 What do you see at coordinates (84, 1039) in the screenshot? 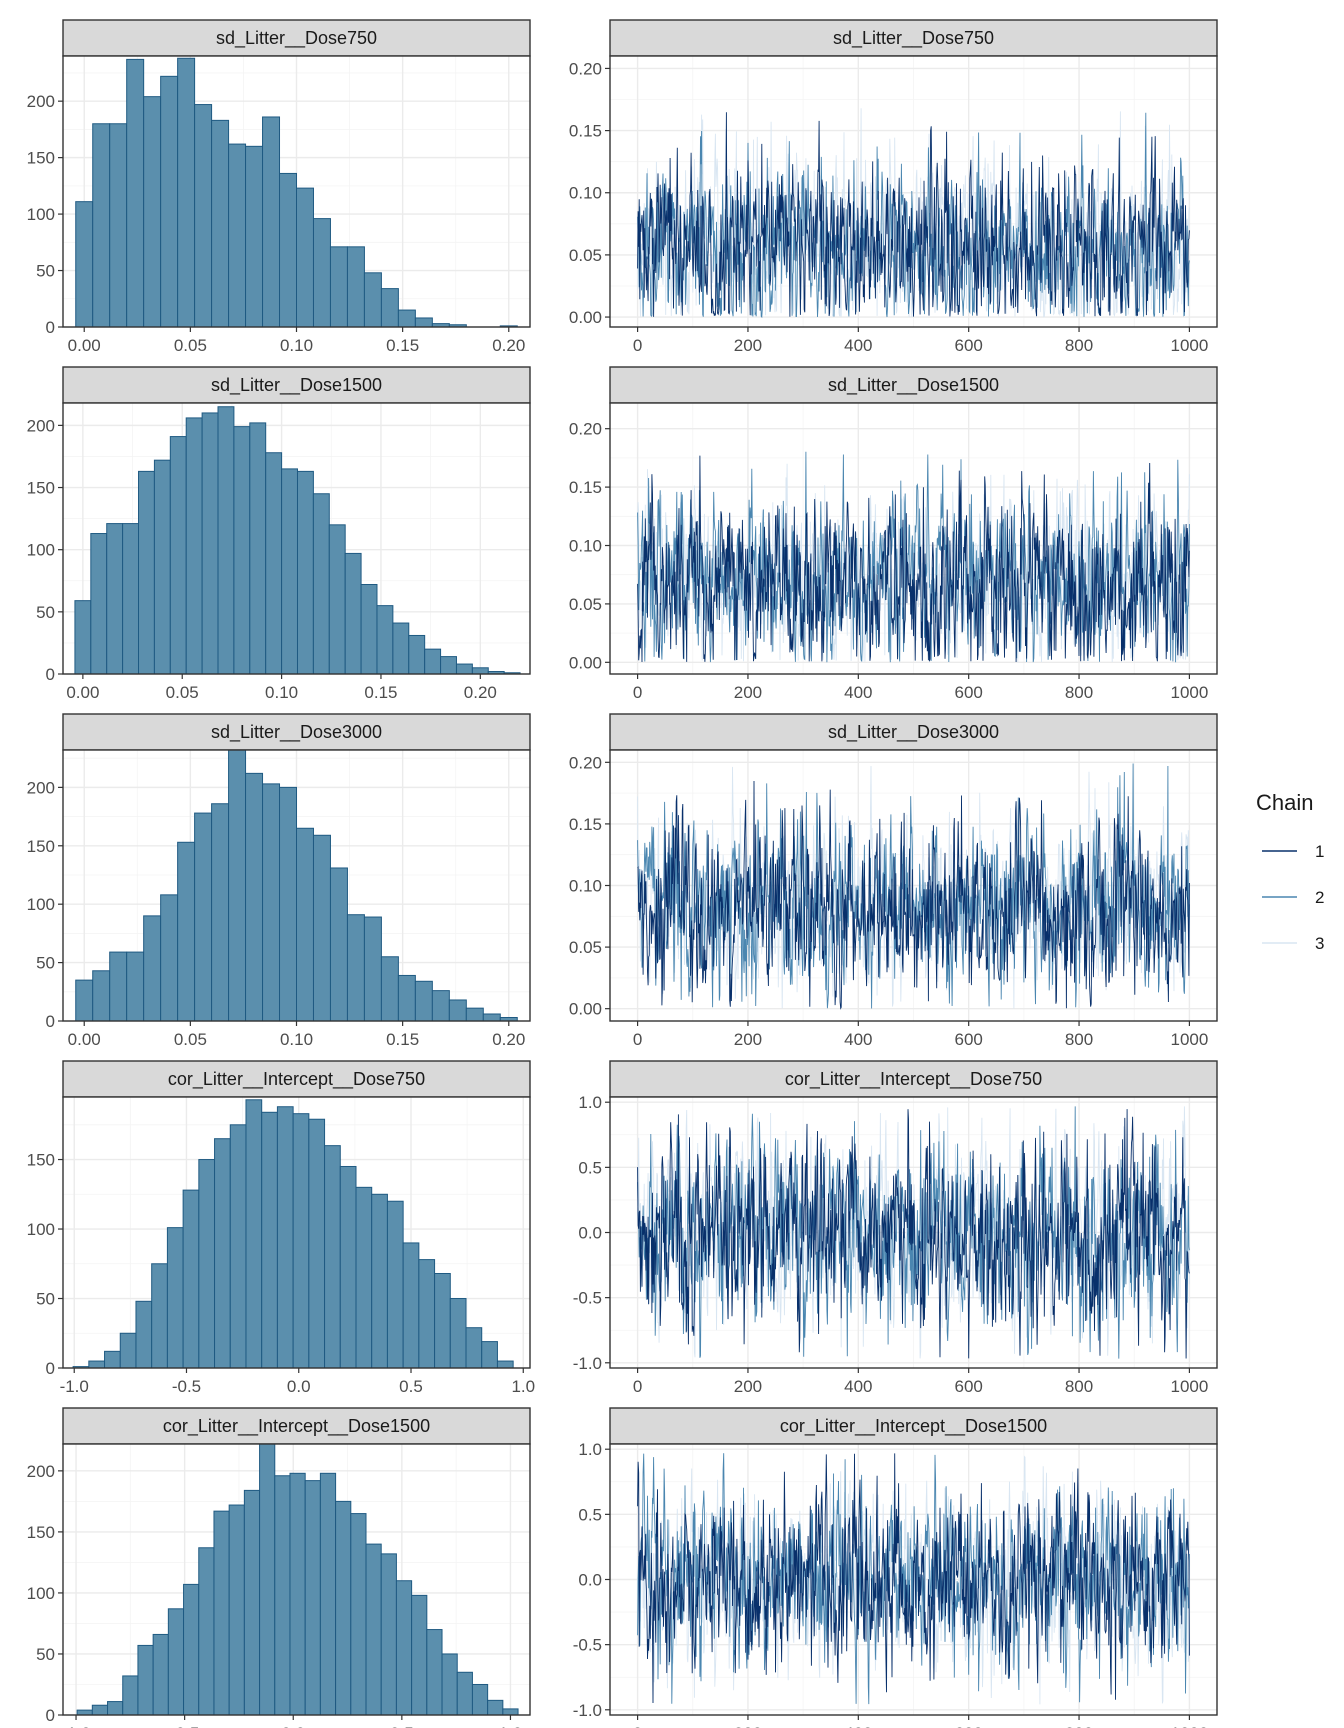
I see `x-tick-label: 0.00` at bounding box center [84, 1039].